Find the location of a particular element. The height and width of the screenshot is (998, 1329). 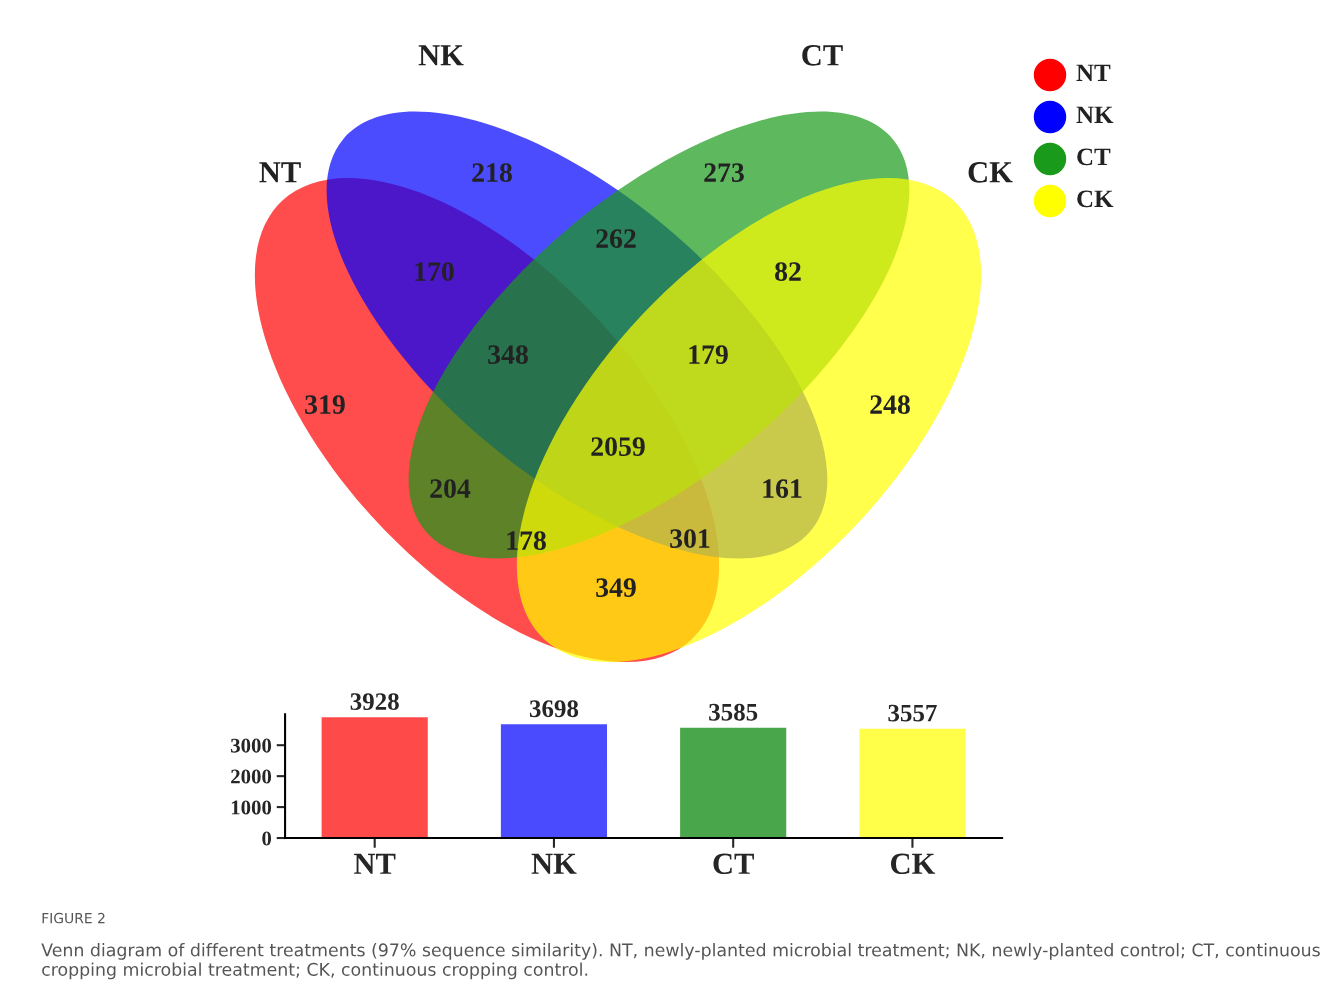

text: 82 is located at coordinates (788, 271).